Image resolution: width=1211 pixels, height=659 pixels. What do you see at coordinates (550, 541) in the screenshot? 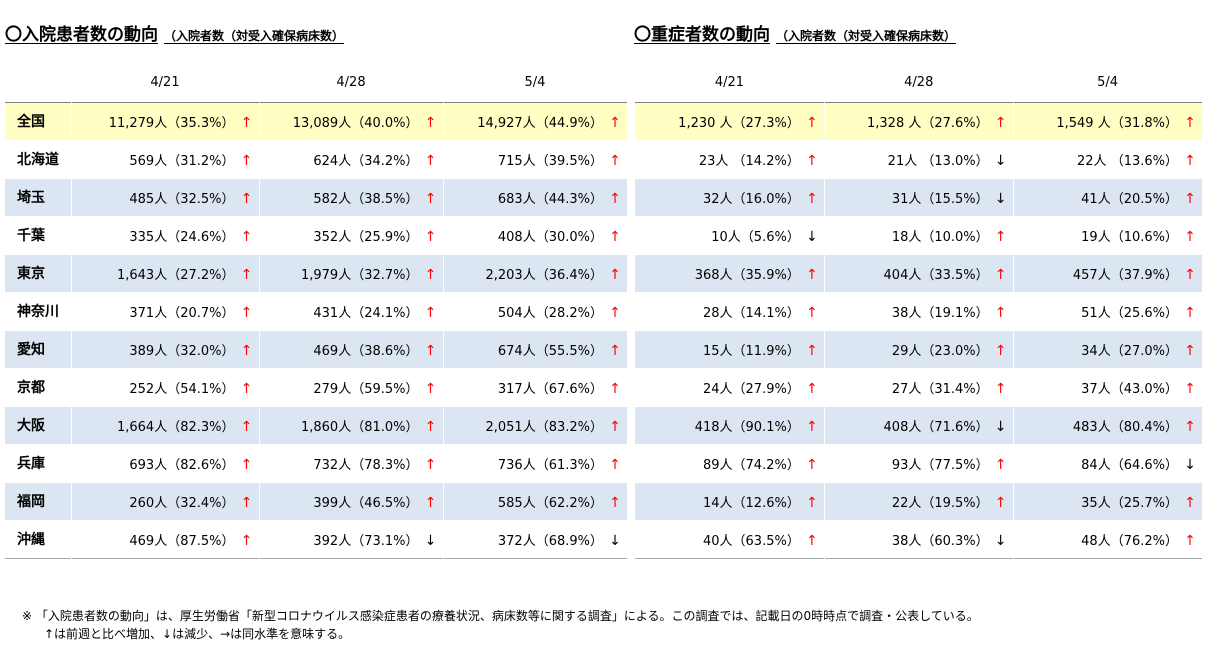
I see `value-text: 372人（68.9%）` at bounding box center [550, 541].